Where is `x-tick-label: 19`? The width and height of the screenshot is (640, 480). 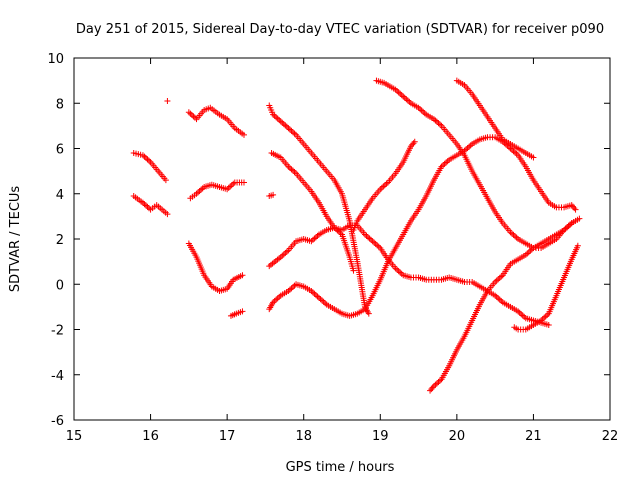
x-tick-label: 19 is located at coordinates (380, 436).